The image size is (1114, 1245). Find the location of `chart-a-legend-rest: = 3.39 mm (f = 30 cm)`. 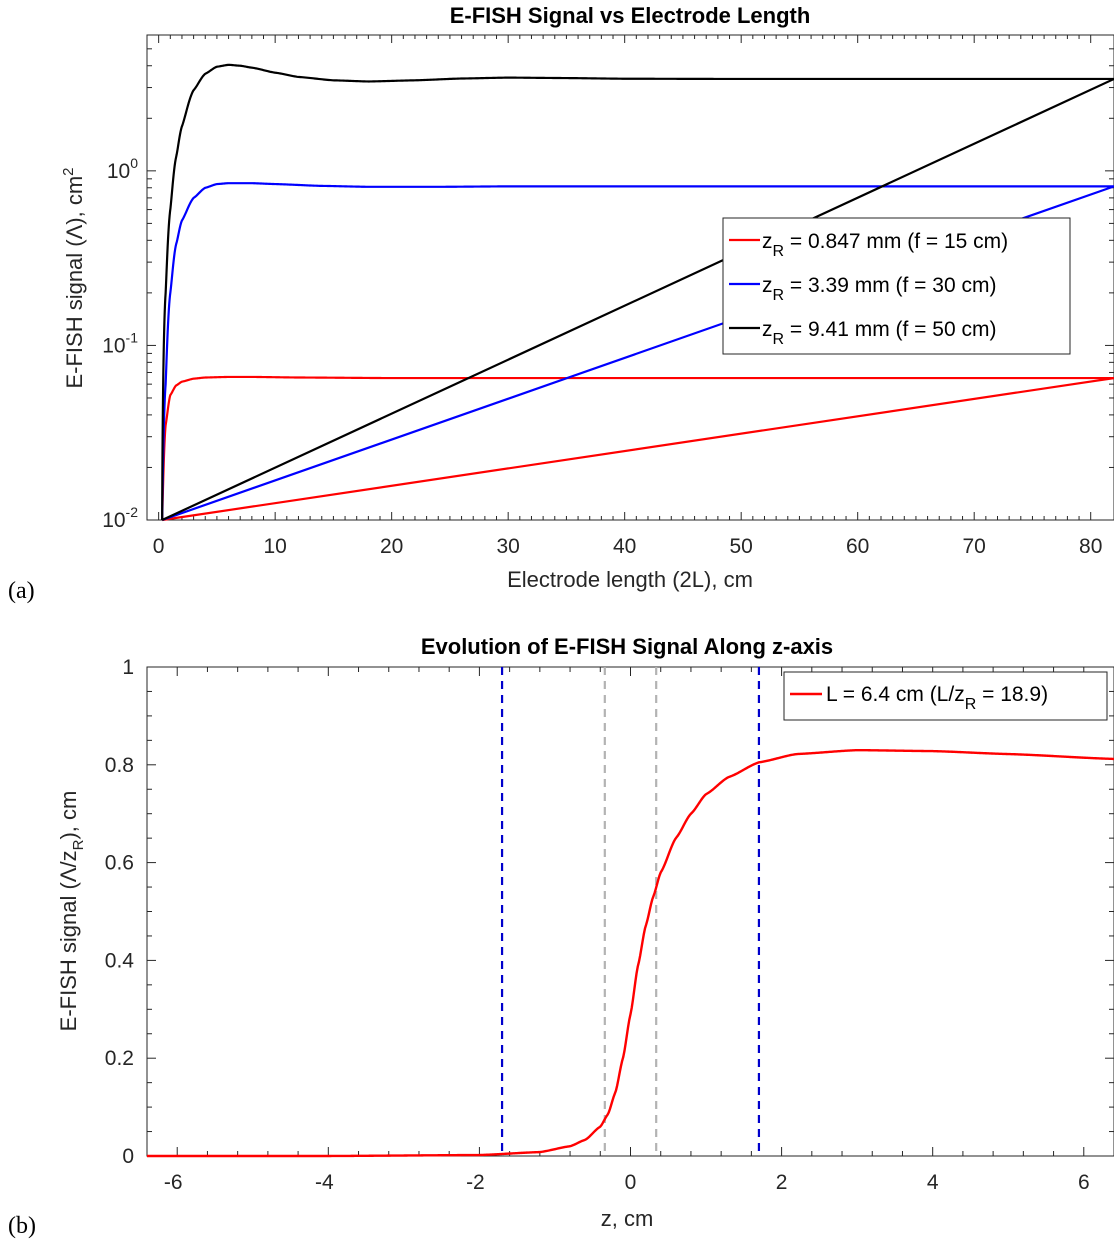

chart-a-legend-rest: = 3.39 mm (f = 30 cm) is located at coordinates (890, 285).